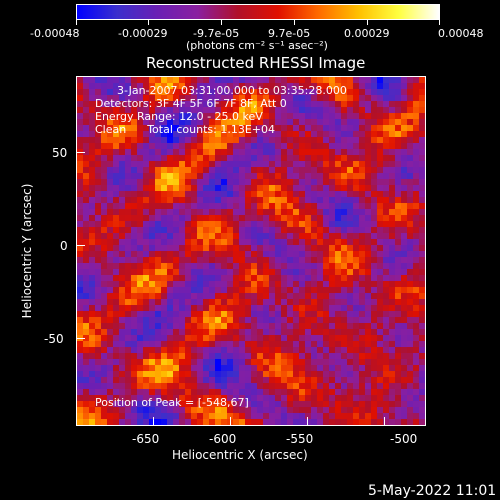 This screenshot has height=500, width=500. Describe the element at coordinates (256, 63) in the screenshot. I see `image-title: Reconstructed RHESSI Image` at that location.